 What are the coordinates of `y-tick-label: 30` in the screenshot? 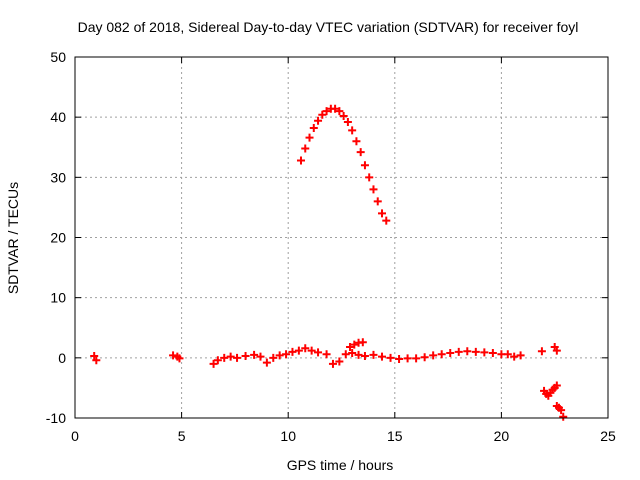 It's located at (58, 177).